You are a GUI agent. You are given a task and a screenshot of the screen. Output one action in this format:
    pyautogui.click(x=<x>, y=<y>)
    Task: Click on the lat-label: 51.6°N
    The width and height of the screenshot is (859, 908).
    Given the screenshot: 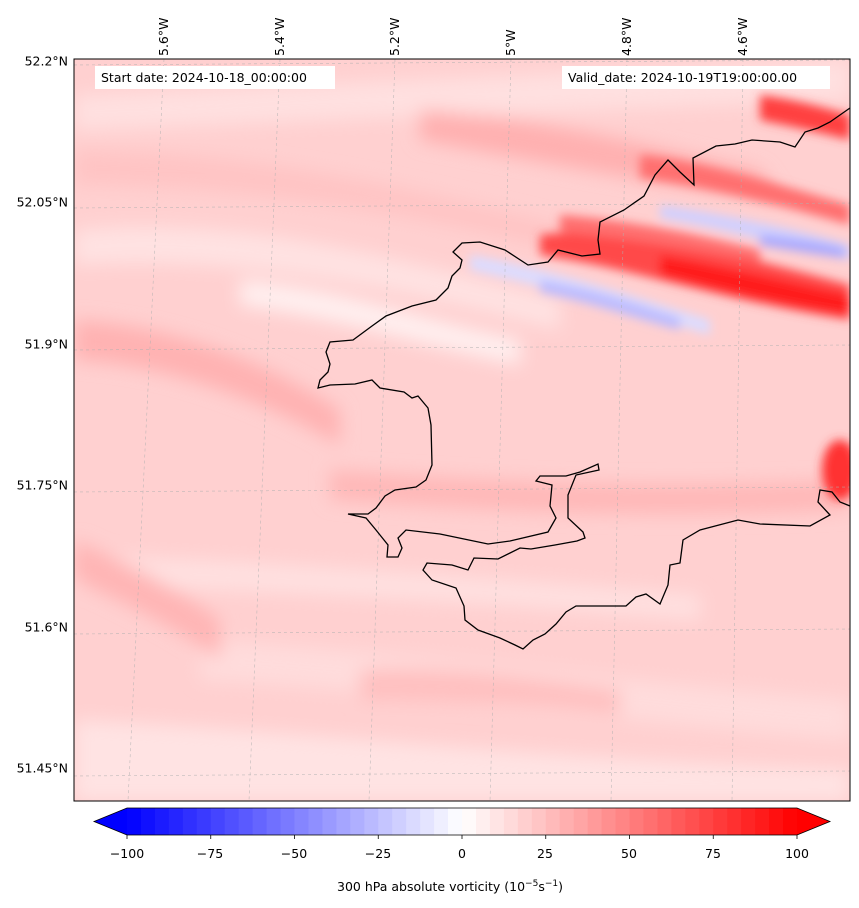 What is the action you would take?
    pyautogui.click(x=46, y=627)
    